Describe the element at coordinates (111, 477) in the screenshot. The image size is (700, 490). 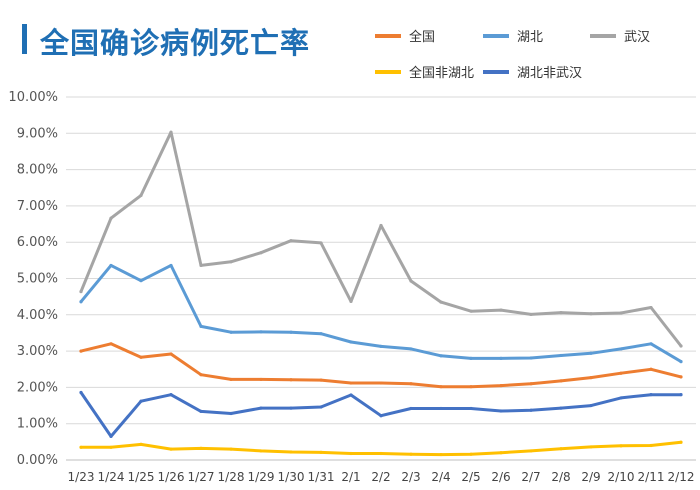
I see `x-tick-label: 1/24` at that location.